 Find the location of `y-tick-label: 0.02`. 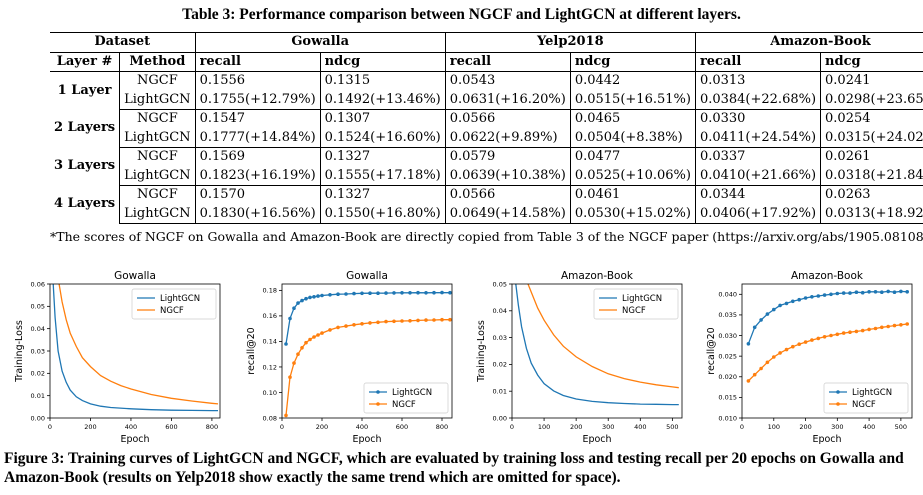

y-tick-label: 0.02 is located at coordinates (500, 365).